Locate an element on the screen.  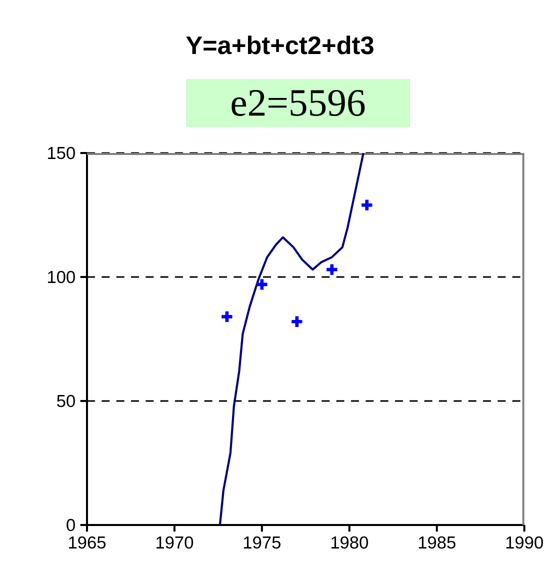
y-tick-label: 0 is located at coordinates (70, 525).